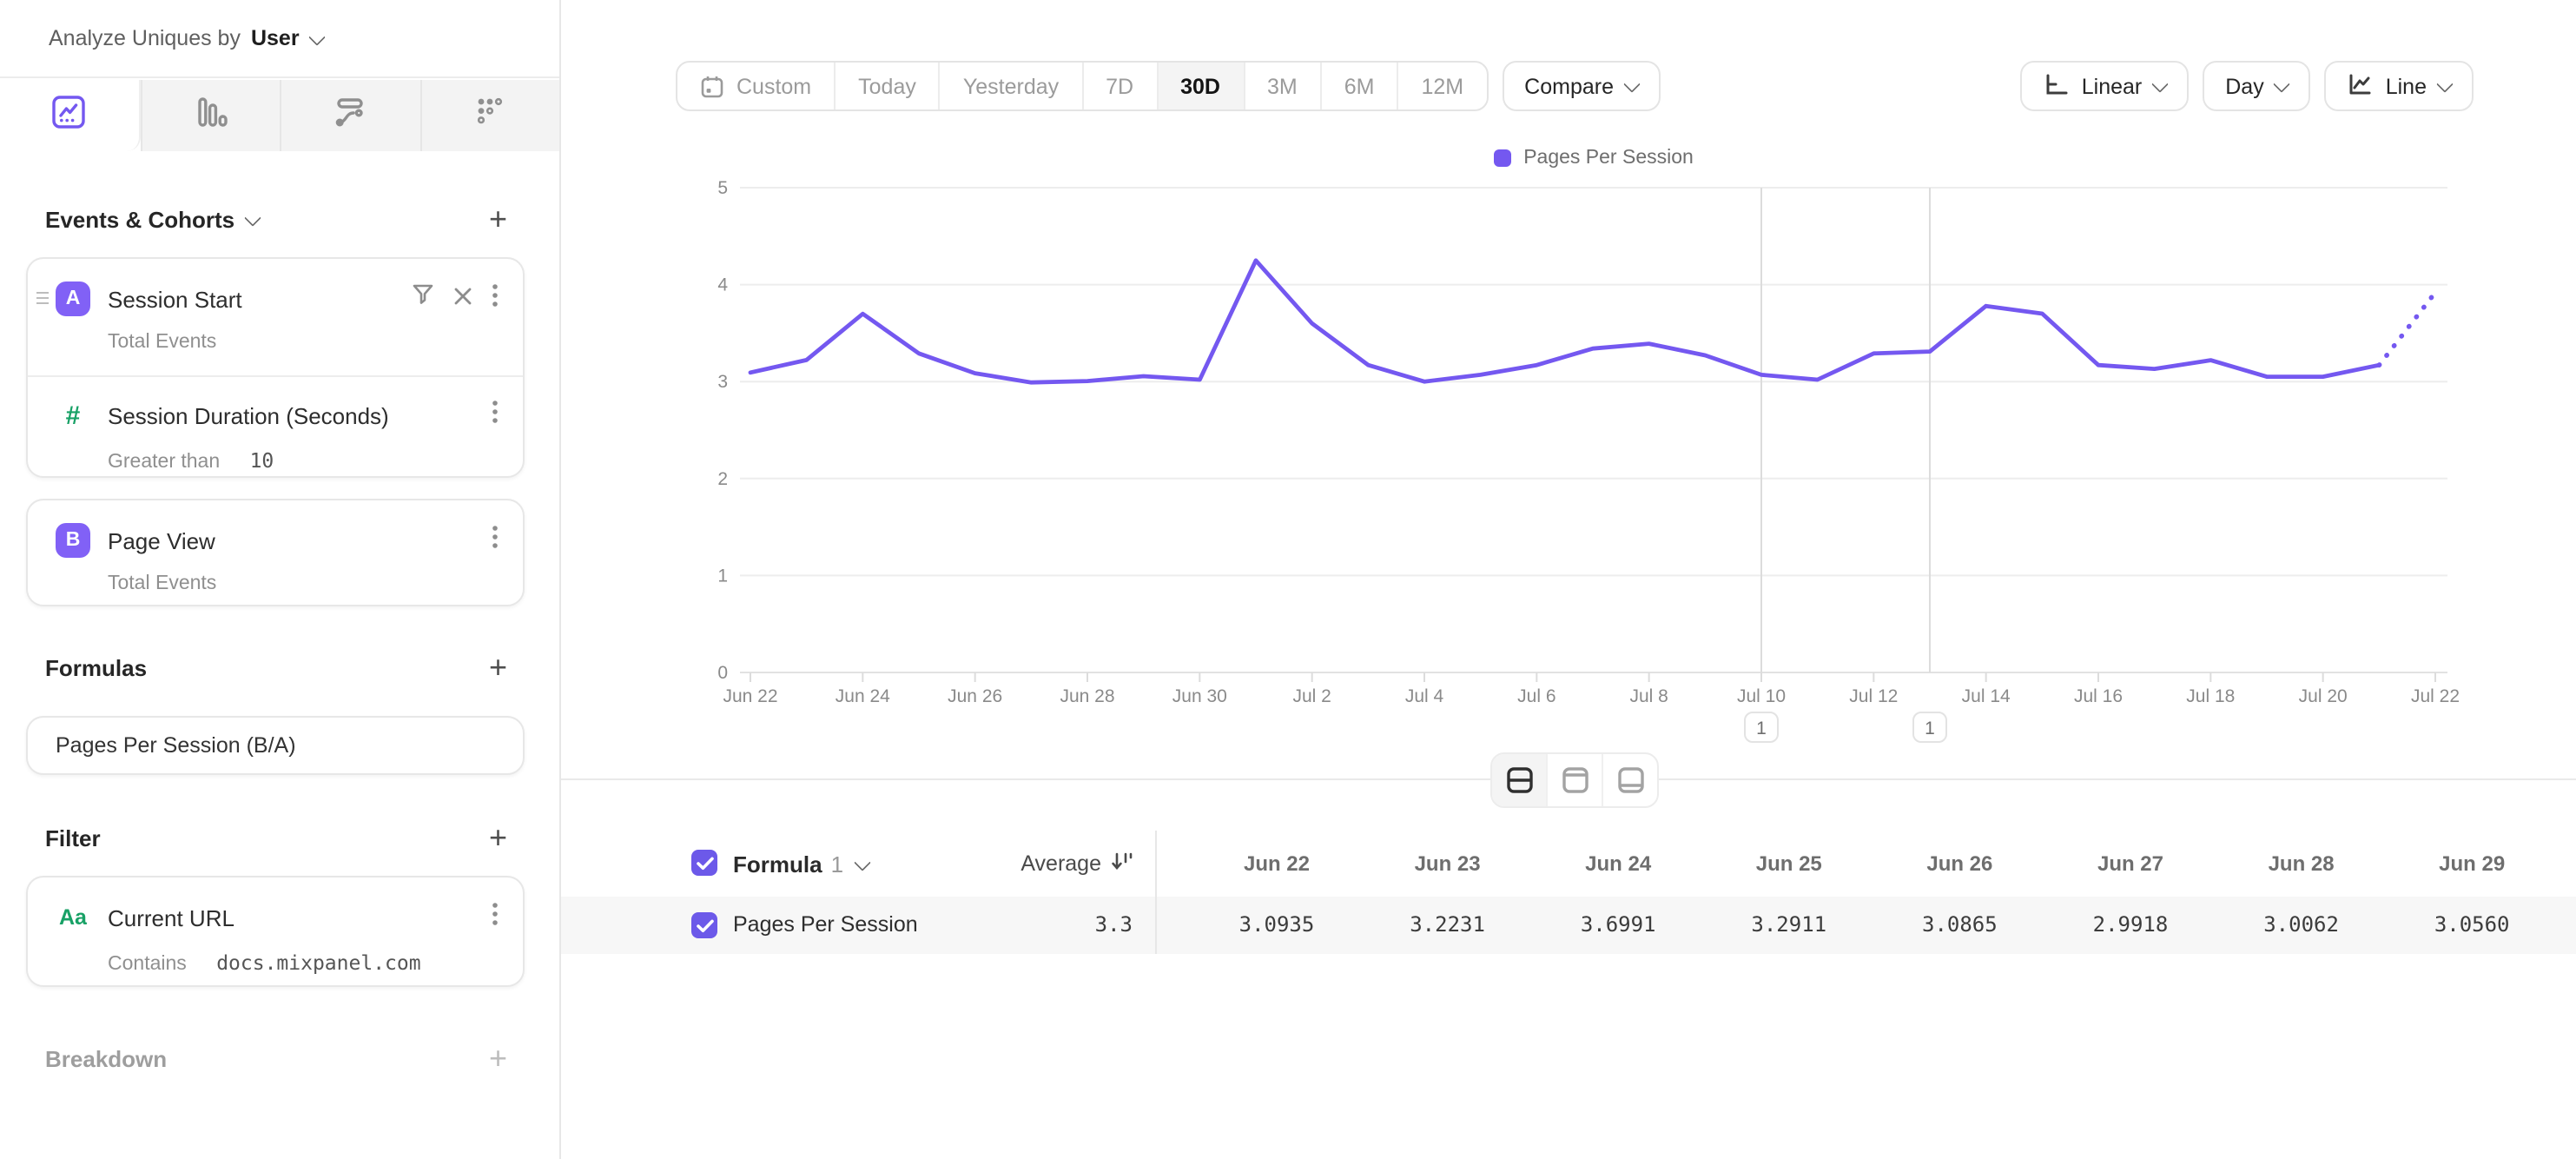 This screenshot has height=1159, width=2576. I want to click on line-chart-icon, so click(2367, 86).